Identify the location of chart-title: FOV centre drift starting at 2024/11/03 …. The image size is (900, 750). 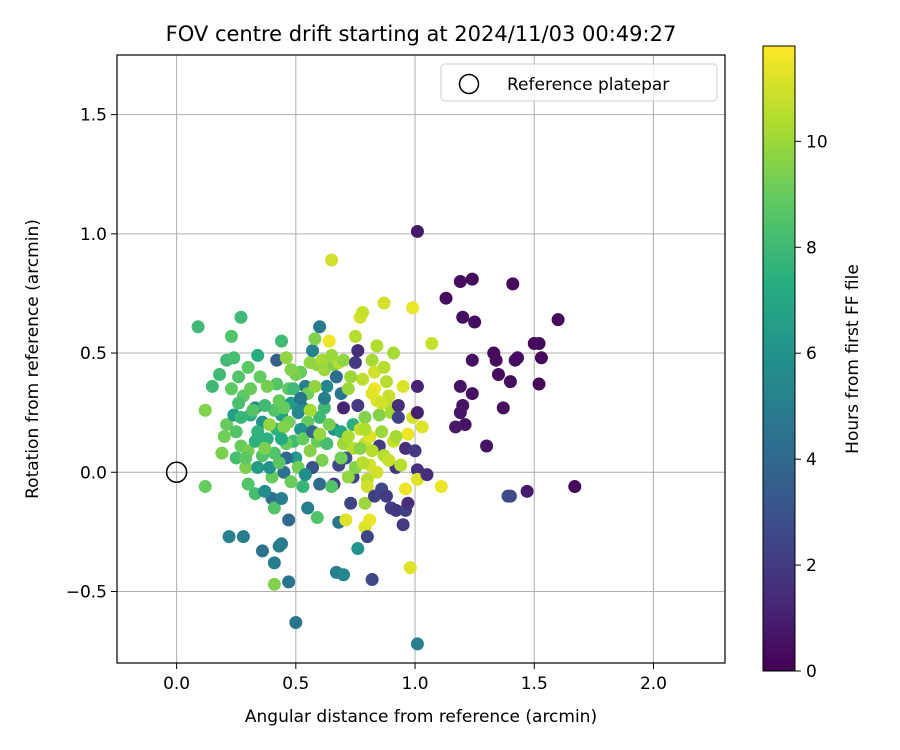
(421, 34).